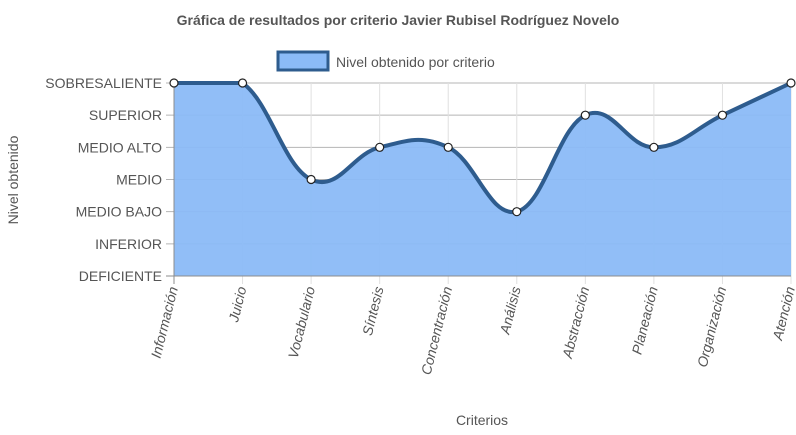 This screenshot has height=435, width=796. Describe the element at coordinates (119, 212) in the screenshot. I see `y-tick-label: MEDIO BAJO` at that location.